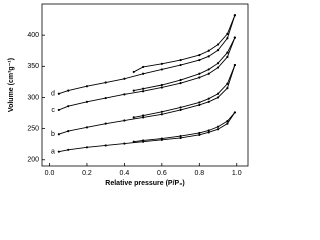 The width and height of the screenshot is (320, 240). What do you see at coordinates (237, 173) in the screenshot?
I see `x-tick-label: 1.0` at bounding box center [237, 173].